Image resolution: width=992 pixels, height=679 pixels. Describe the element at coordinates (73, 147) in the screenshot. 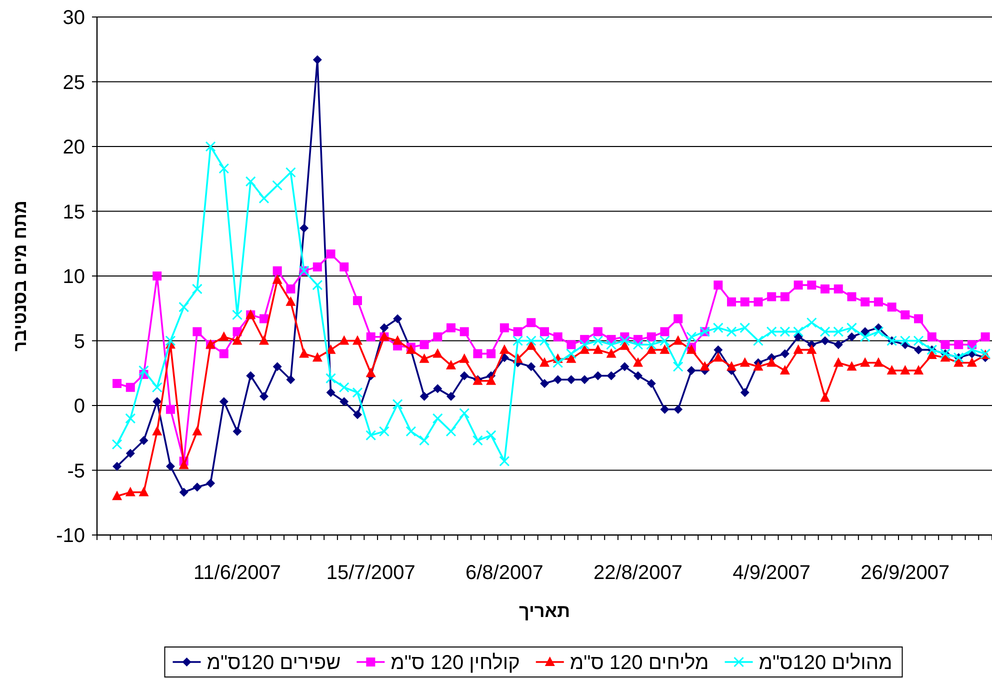

I see `y-tick-label: 20` at that location.